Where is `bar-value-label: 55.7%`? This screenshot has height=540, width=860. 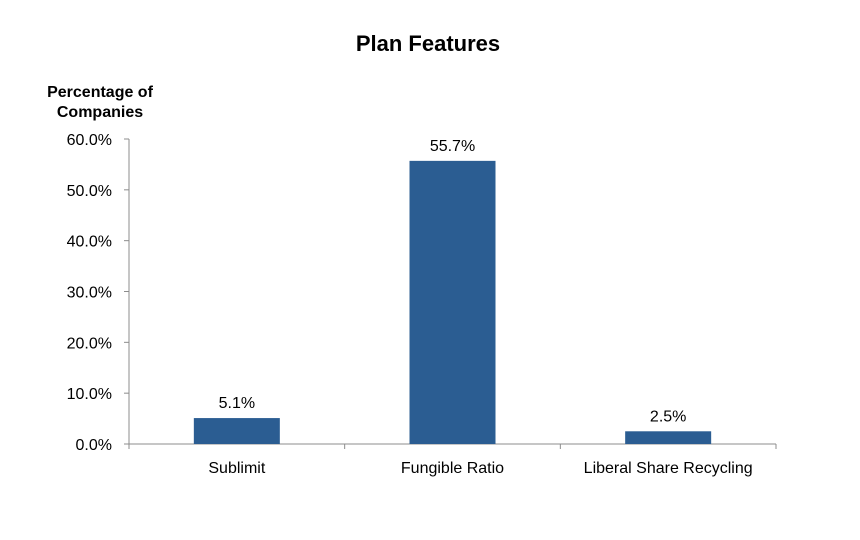 bar-value-label: 55.7% is located at coordinates (452, 146).